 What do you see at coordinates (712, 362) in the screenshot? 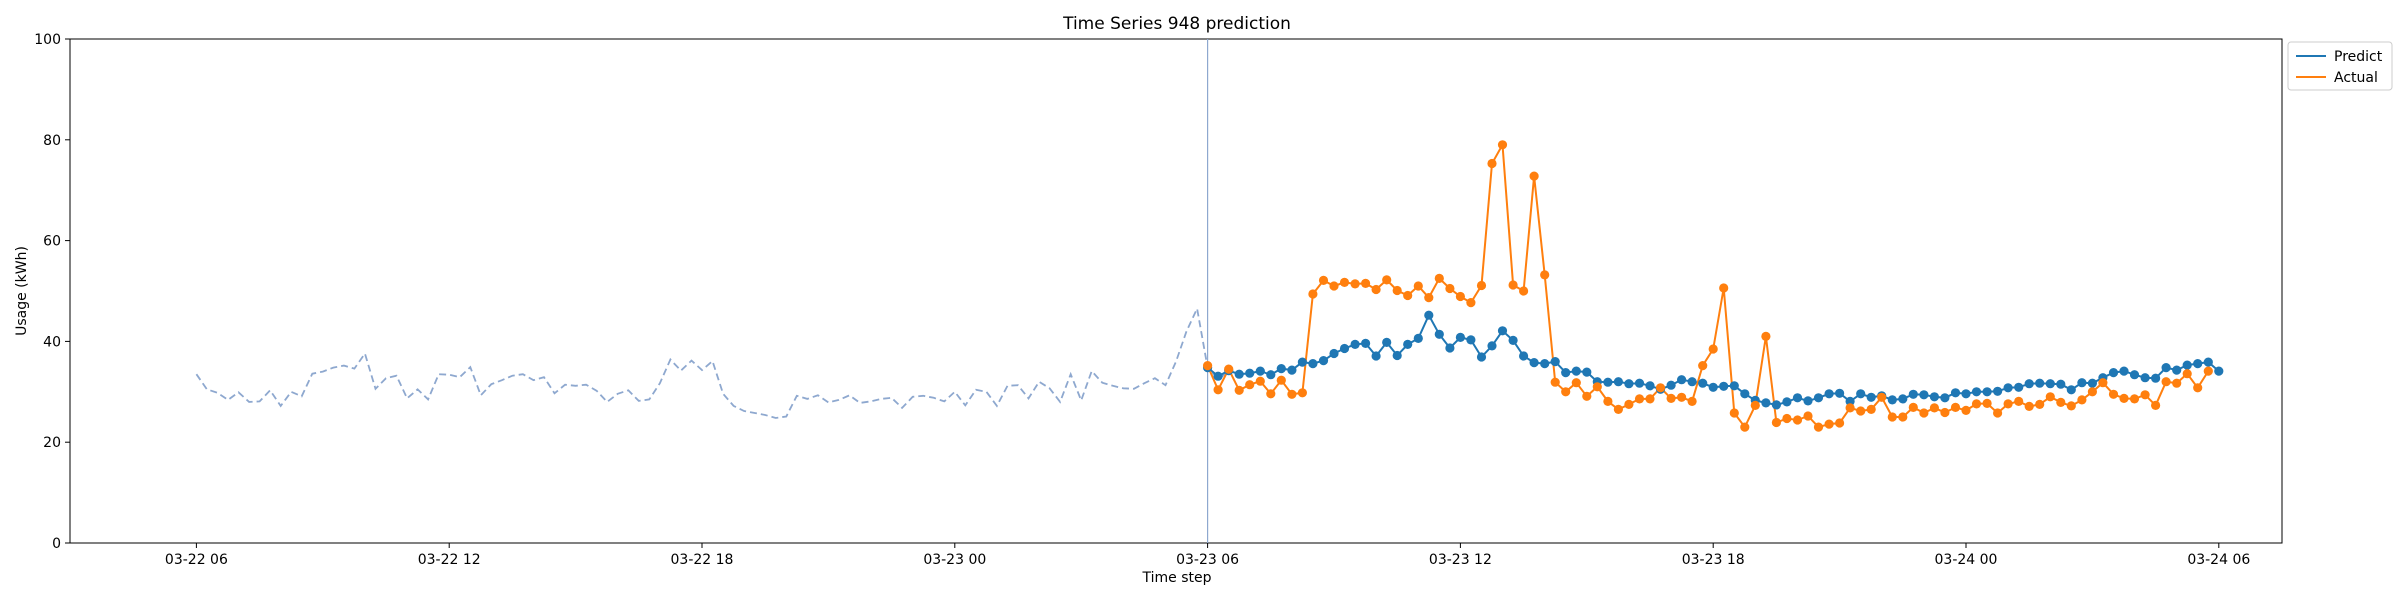
I see `series-line-history` at bounding box center [712, 362].